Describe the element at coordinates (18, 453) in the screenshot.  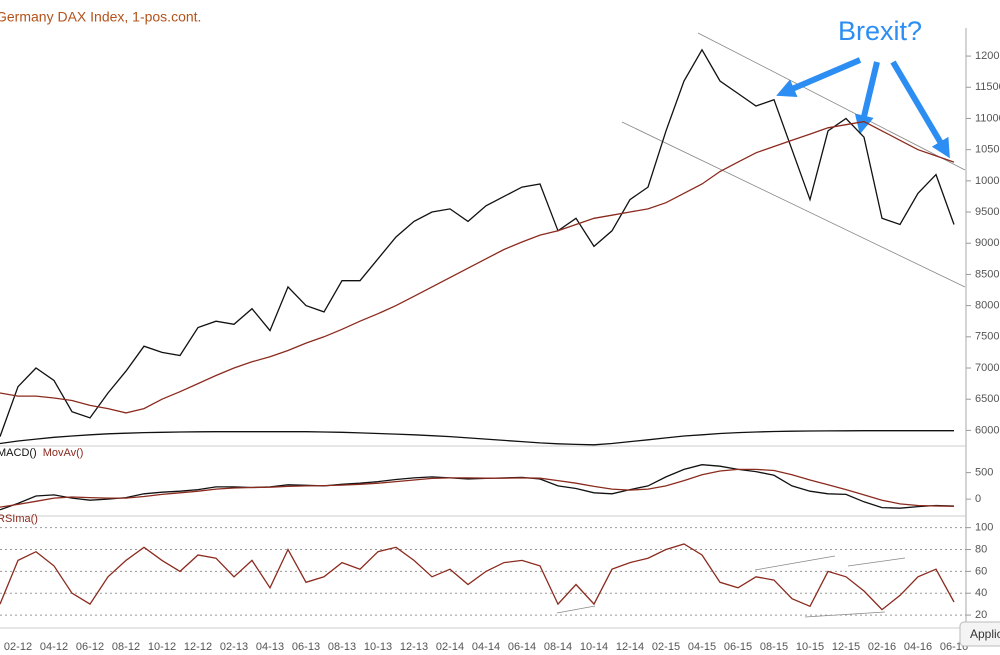
I see `legend-label: MACD()` at that location.